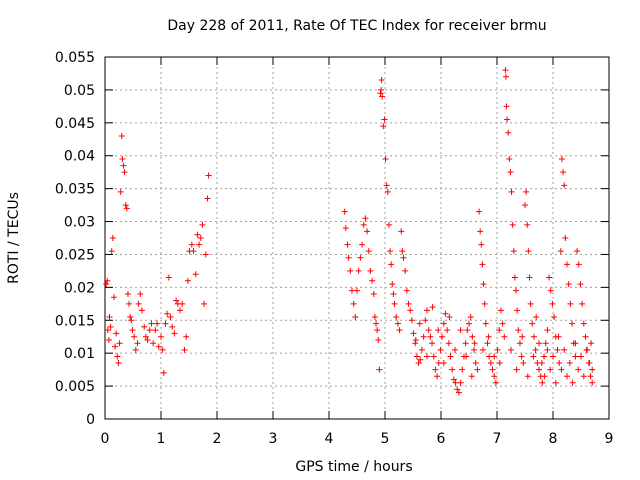  Describe the element at coordinates (79, 91) in the screenshot. I see `y-tick-label: 0.05` at that location.